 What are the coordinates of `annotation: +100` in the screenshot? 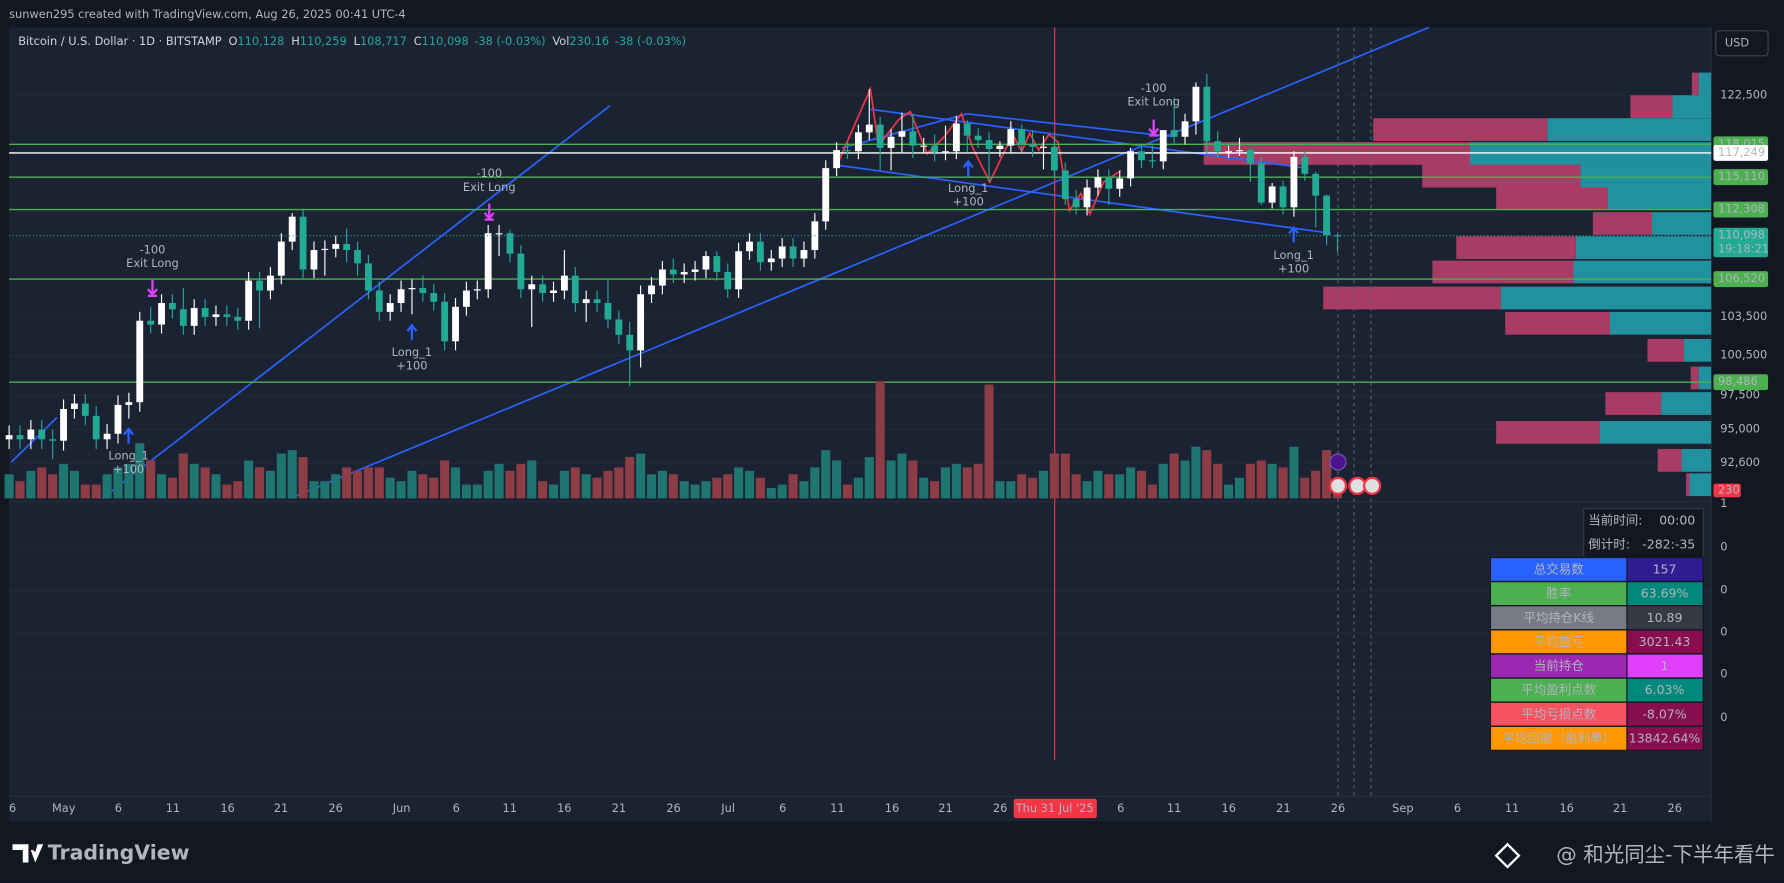 It's located at (128, 469).